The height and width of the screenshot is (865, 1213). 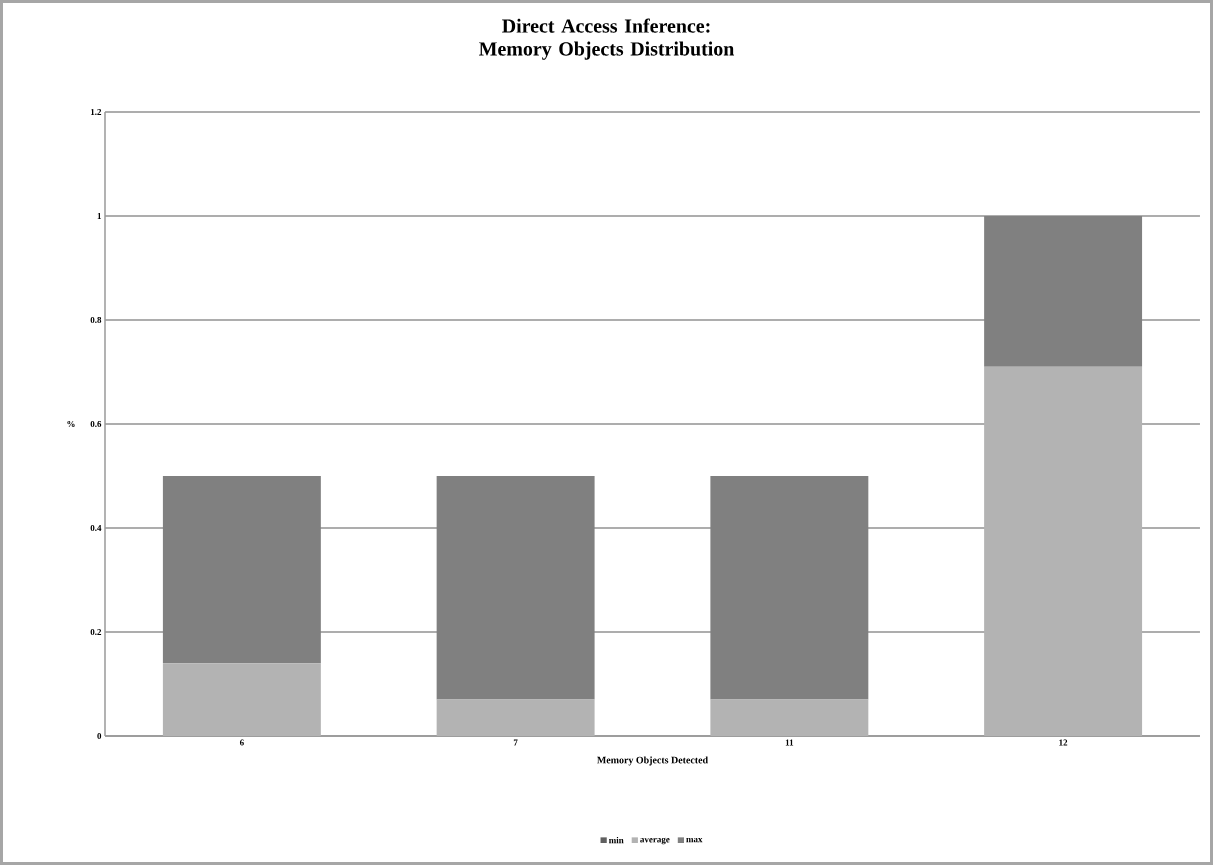 What do you see at coordinates (694, 840) in the screenshot?
I see `legend-label: max` at bounding box center [694, 840].